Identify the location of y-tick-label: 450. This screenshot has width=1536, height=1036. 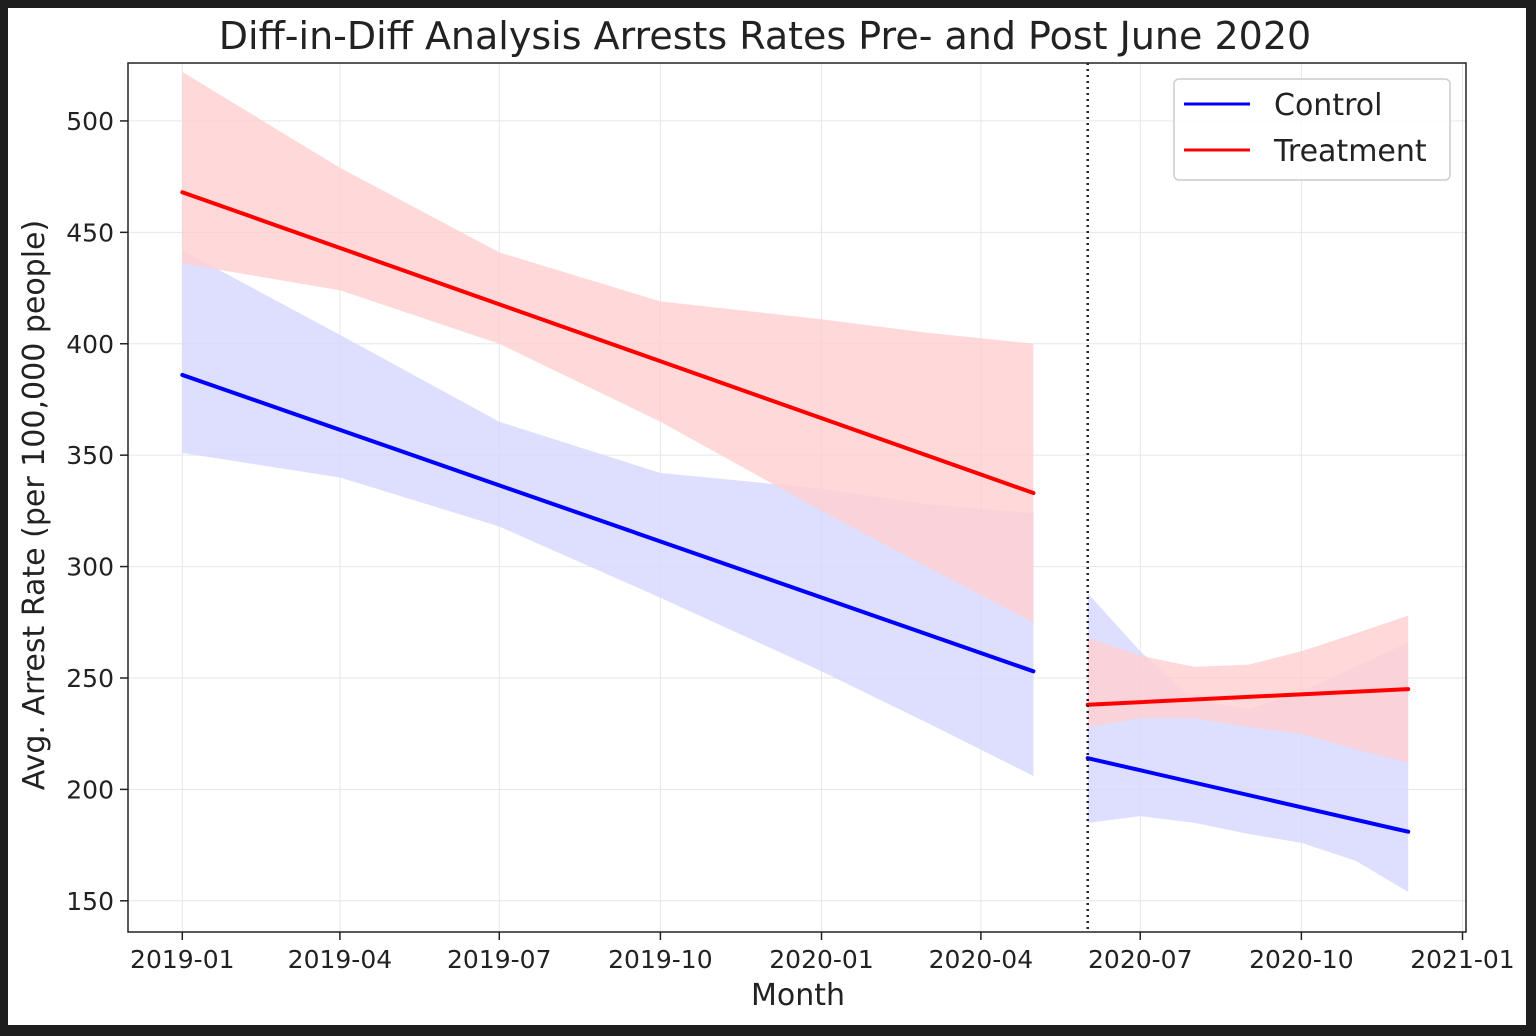
(90, 232).